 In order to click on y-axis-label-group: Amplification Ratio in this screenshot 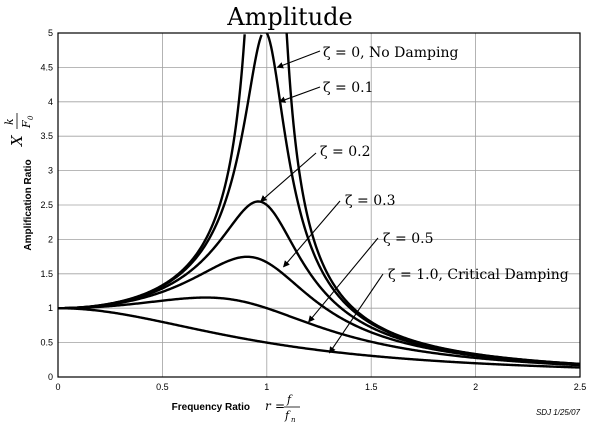, I will do `click(28, 204)`.